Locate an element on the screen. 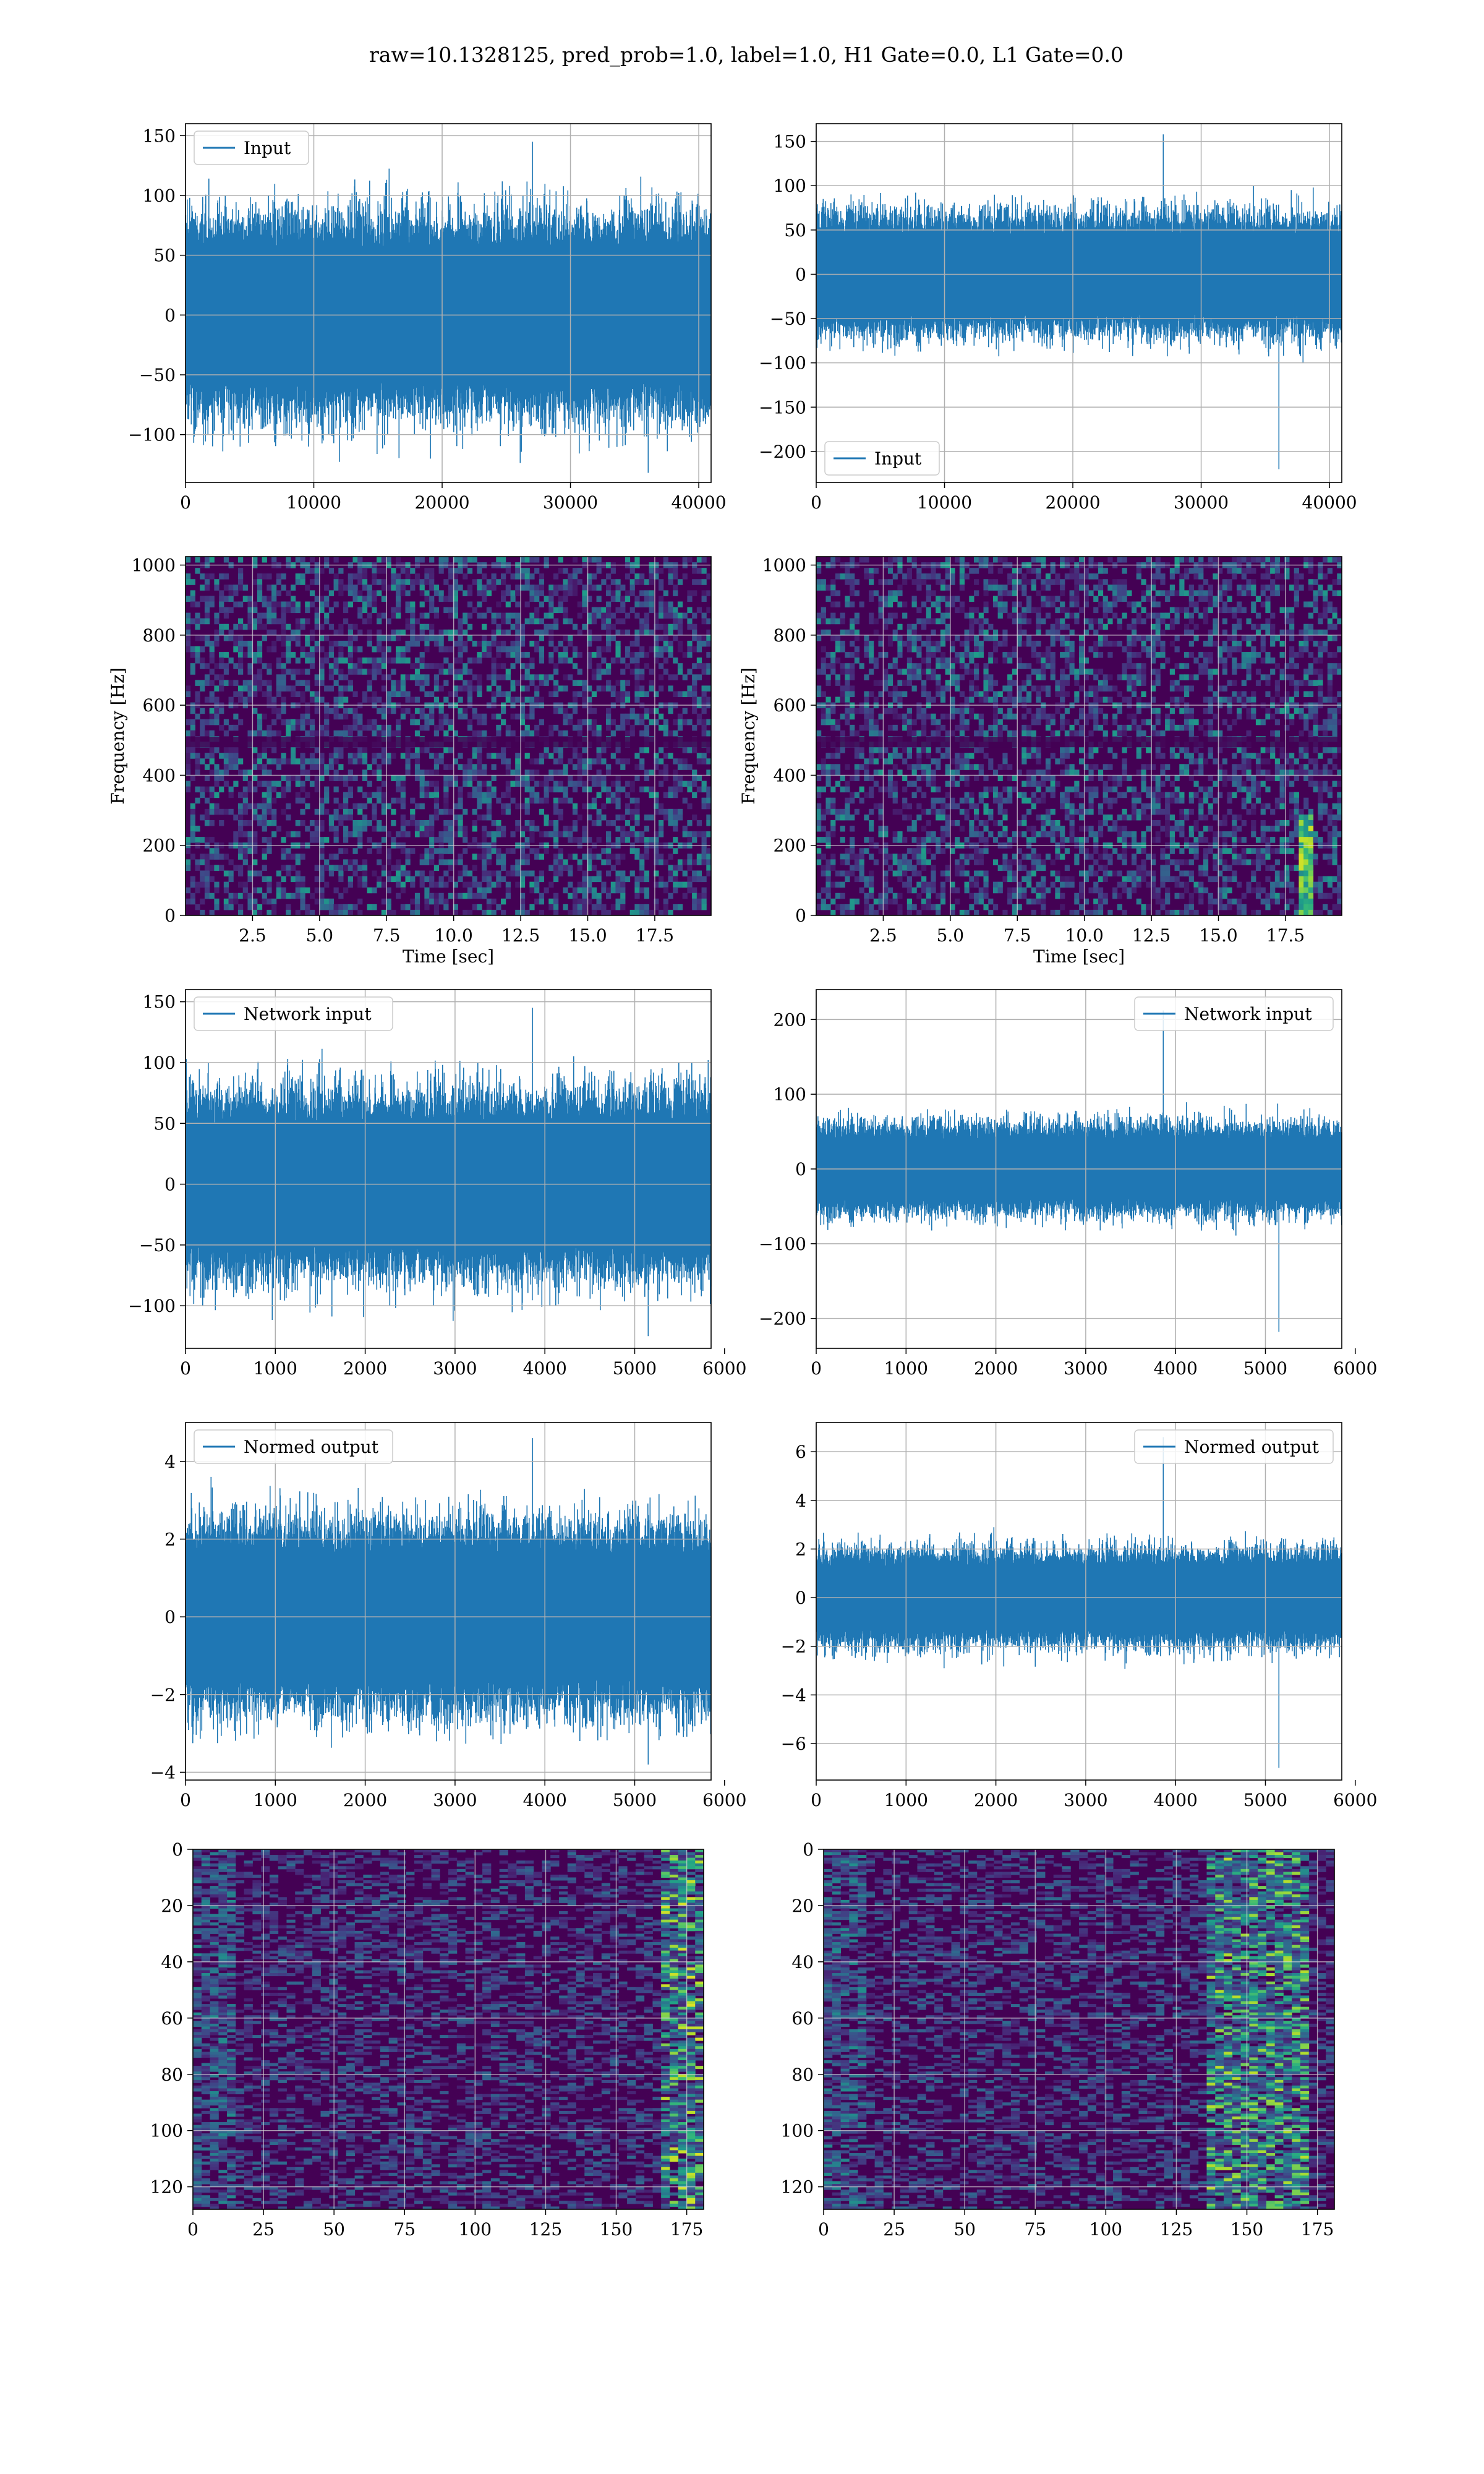  l1-input-ytick-label: −200 is located at coordinates (782, 452).